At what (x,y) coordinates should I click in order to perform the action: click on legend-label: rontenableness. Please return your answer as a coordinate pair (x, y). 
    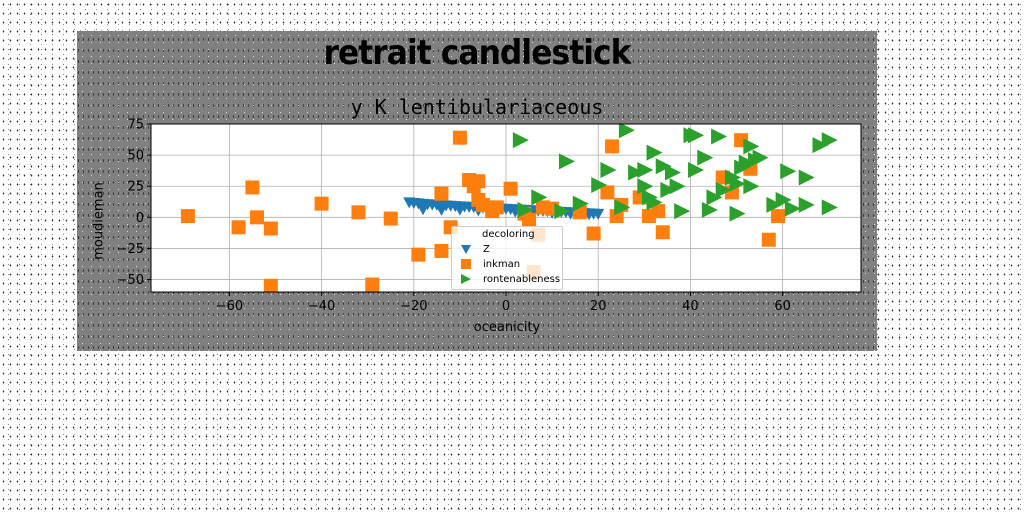
    Looking at the image, I should click on (522, 279).